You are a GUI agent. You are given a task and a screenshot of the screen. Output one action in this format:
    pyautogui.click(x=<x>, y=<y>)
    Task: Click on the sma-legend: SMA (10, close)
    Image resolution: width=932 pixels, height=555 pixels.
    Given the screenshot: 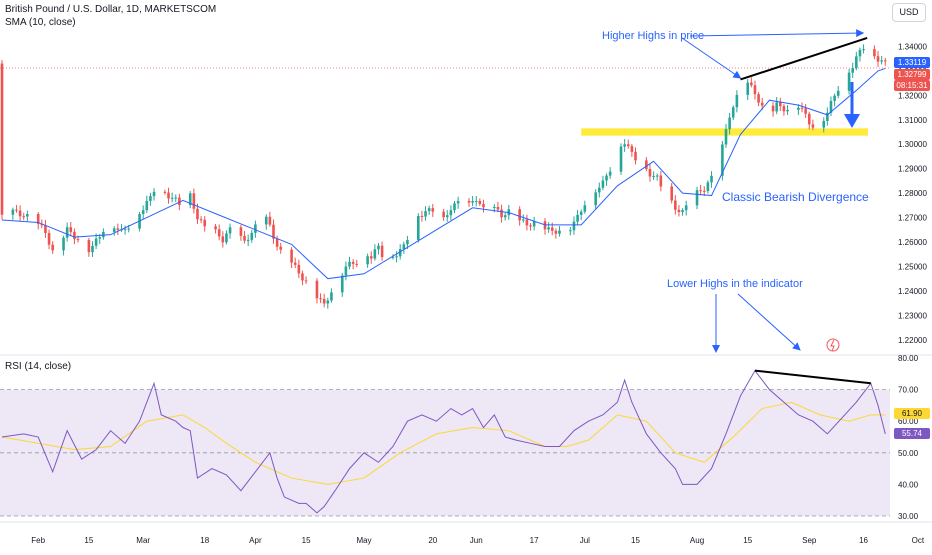 What is the action you would take?
    pyautogui.click(x=40, y=22)
    